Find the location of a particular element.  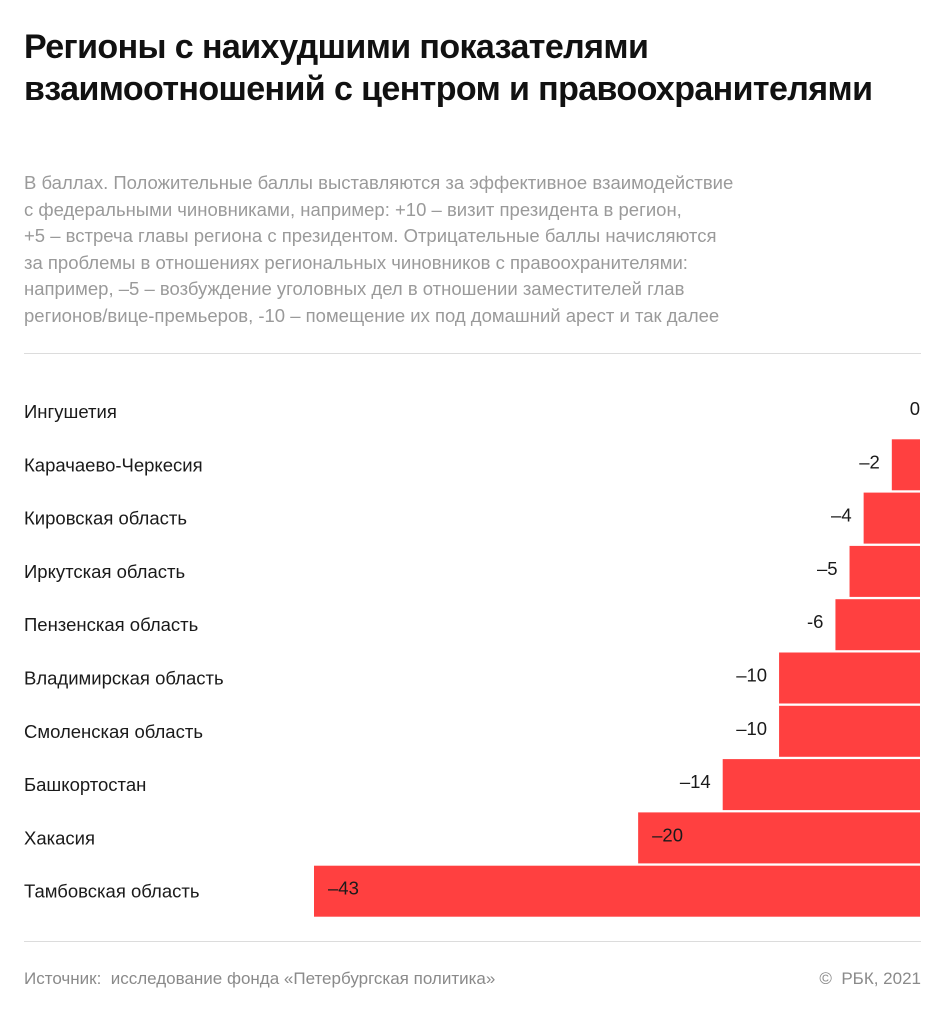

category-label: Кировская область is located at coordinates (105, 518).